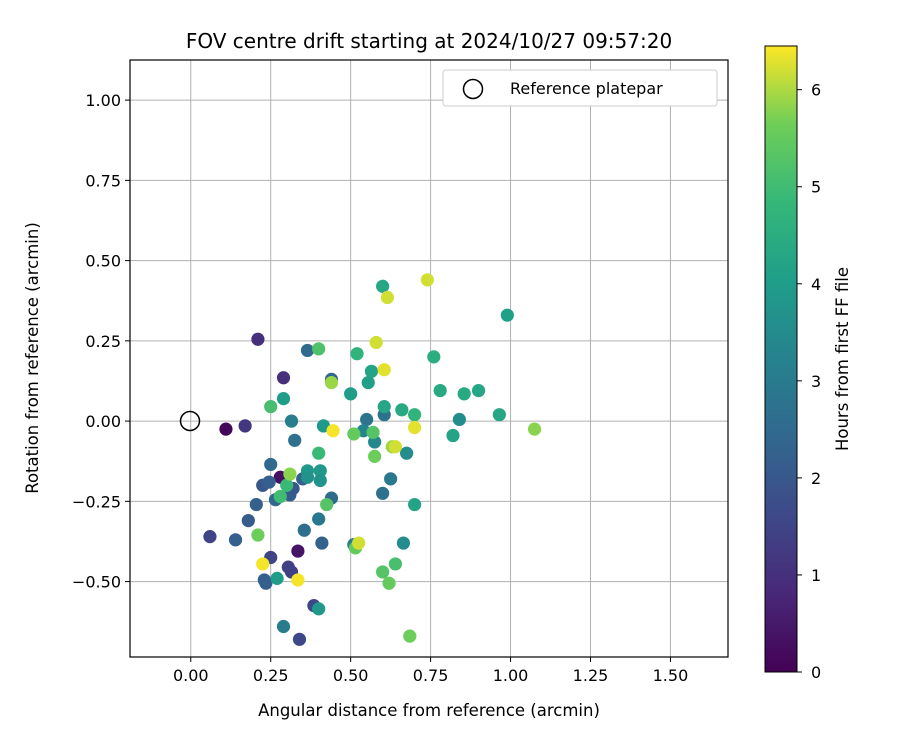  What do you see at coordinates (32, 358) in the screenshot?
I see `y-axis-label: Rotation from reference (arcmin)` at bounding box center [32, 358].